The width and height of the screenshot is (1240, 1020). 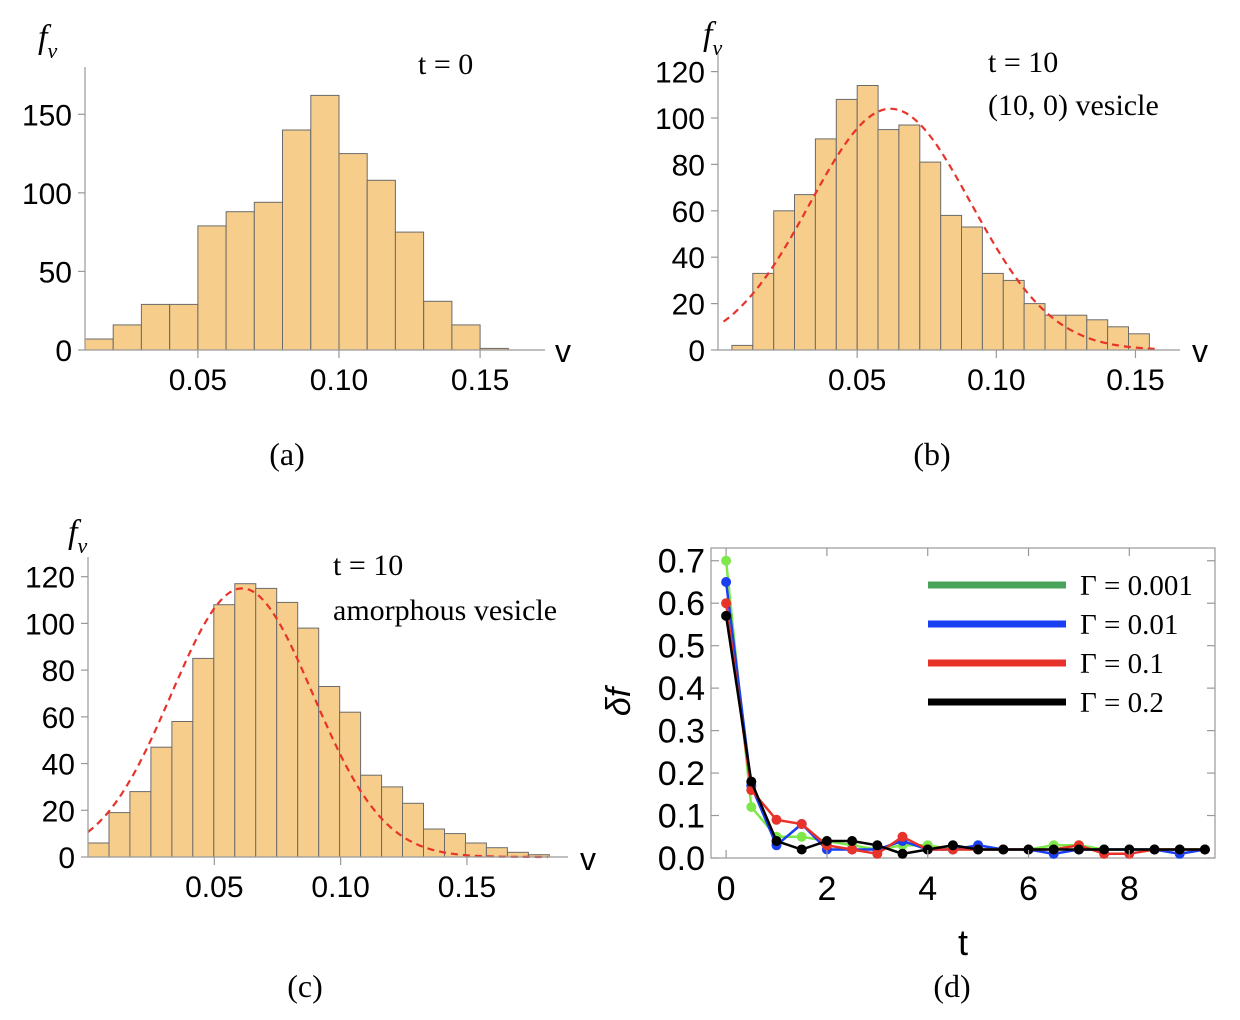 I want to click on panel-a-annotation-line-1: t = 0, so click(x=445, y=64).